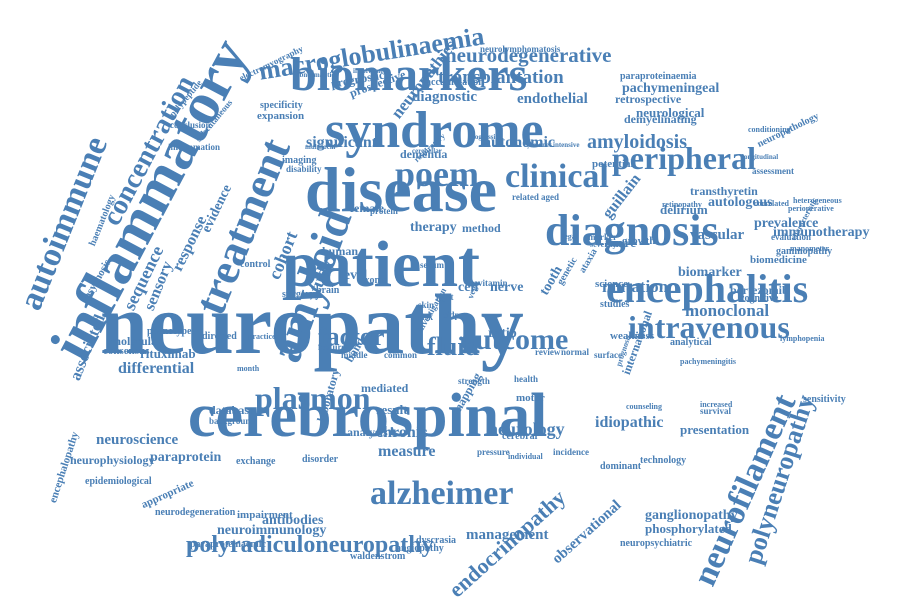 Image resolution: width=900 pixels, height=616 pixels. What do you see at coordinates (281, 115) in the screenshot?
I see `cloud-word: expansion` at bounding box center [281, 115].